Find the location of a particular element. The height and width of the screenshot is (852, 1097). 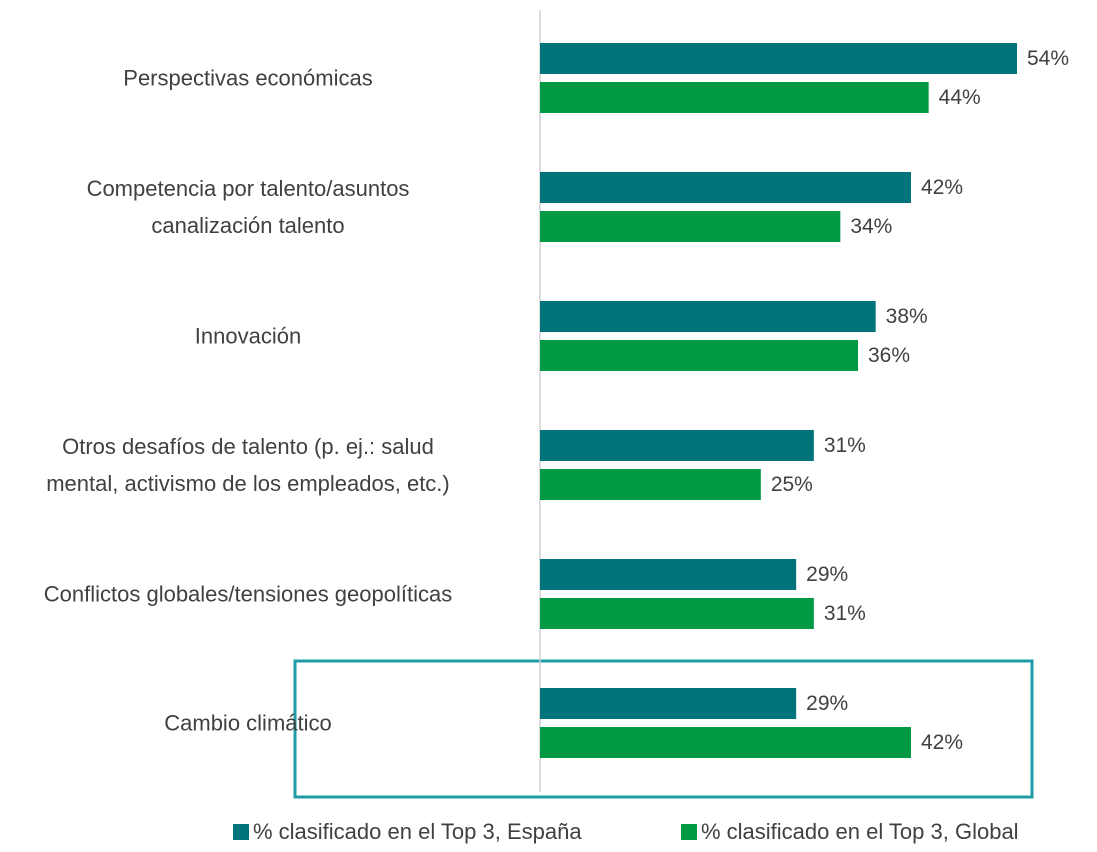

value-label: 34% is located at coordinates (871, 226).